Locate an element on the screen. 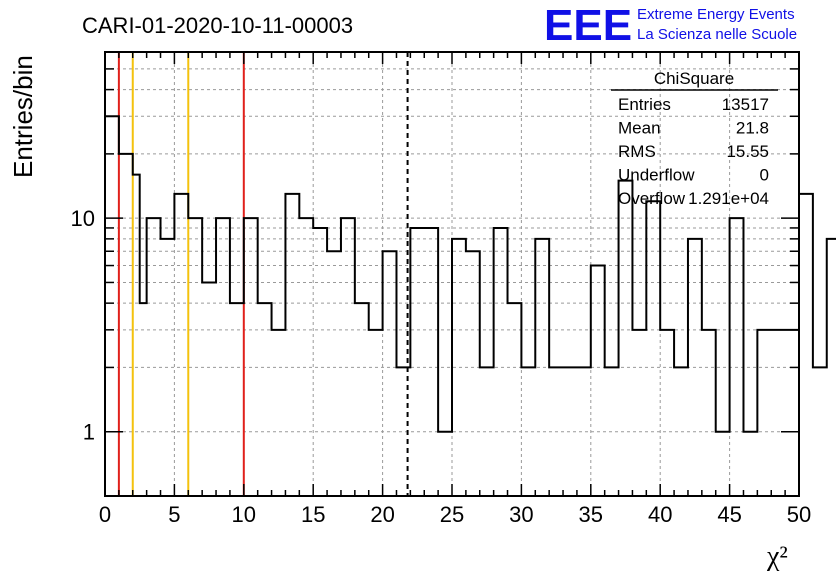 Image resolution: width=836 pixels, height=572 pixels. y-axis-label: Entries/bin is located at coordinates (23, 116).